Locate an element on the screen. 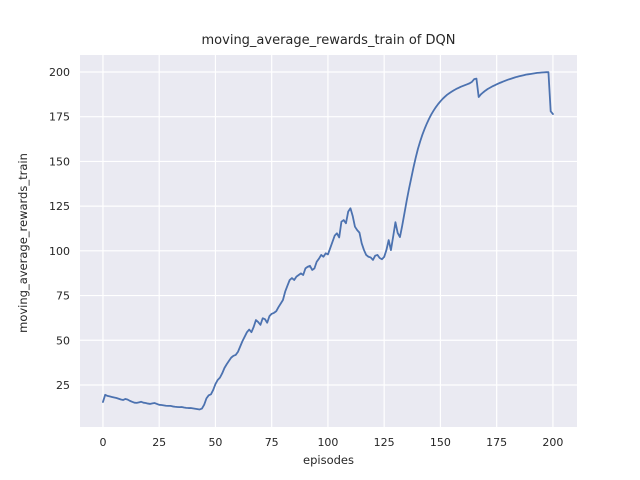 This screenshot has width=640, height=480. x-tick-label: 100 is located at coordinates (327, 442).